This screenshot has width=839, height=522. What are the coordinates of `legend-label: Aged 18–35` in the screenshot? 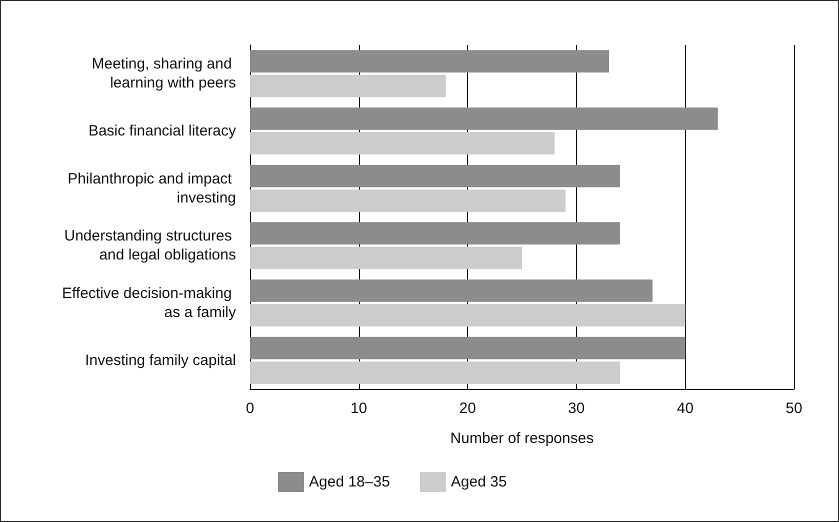 It's located at (349, 482).